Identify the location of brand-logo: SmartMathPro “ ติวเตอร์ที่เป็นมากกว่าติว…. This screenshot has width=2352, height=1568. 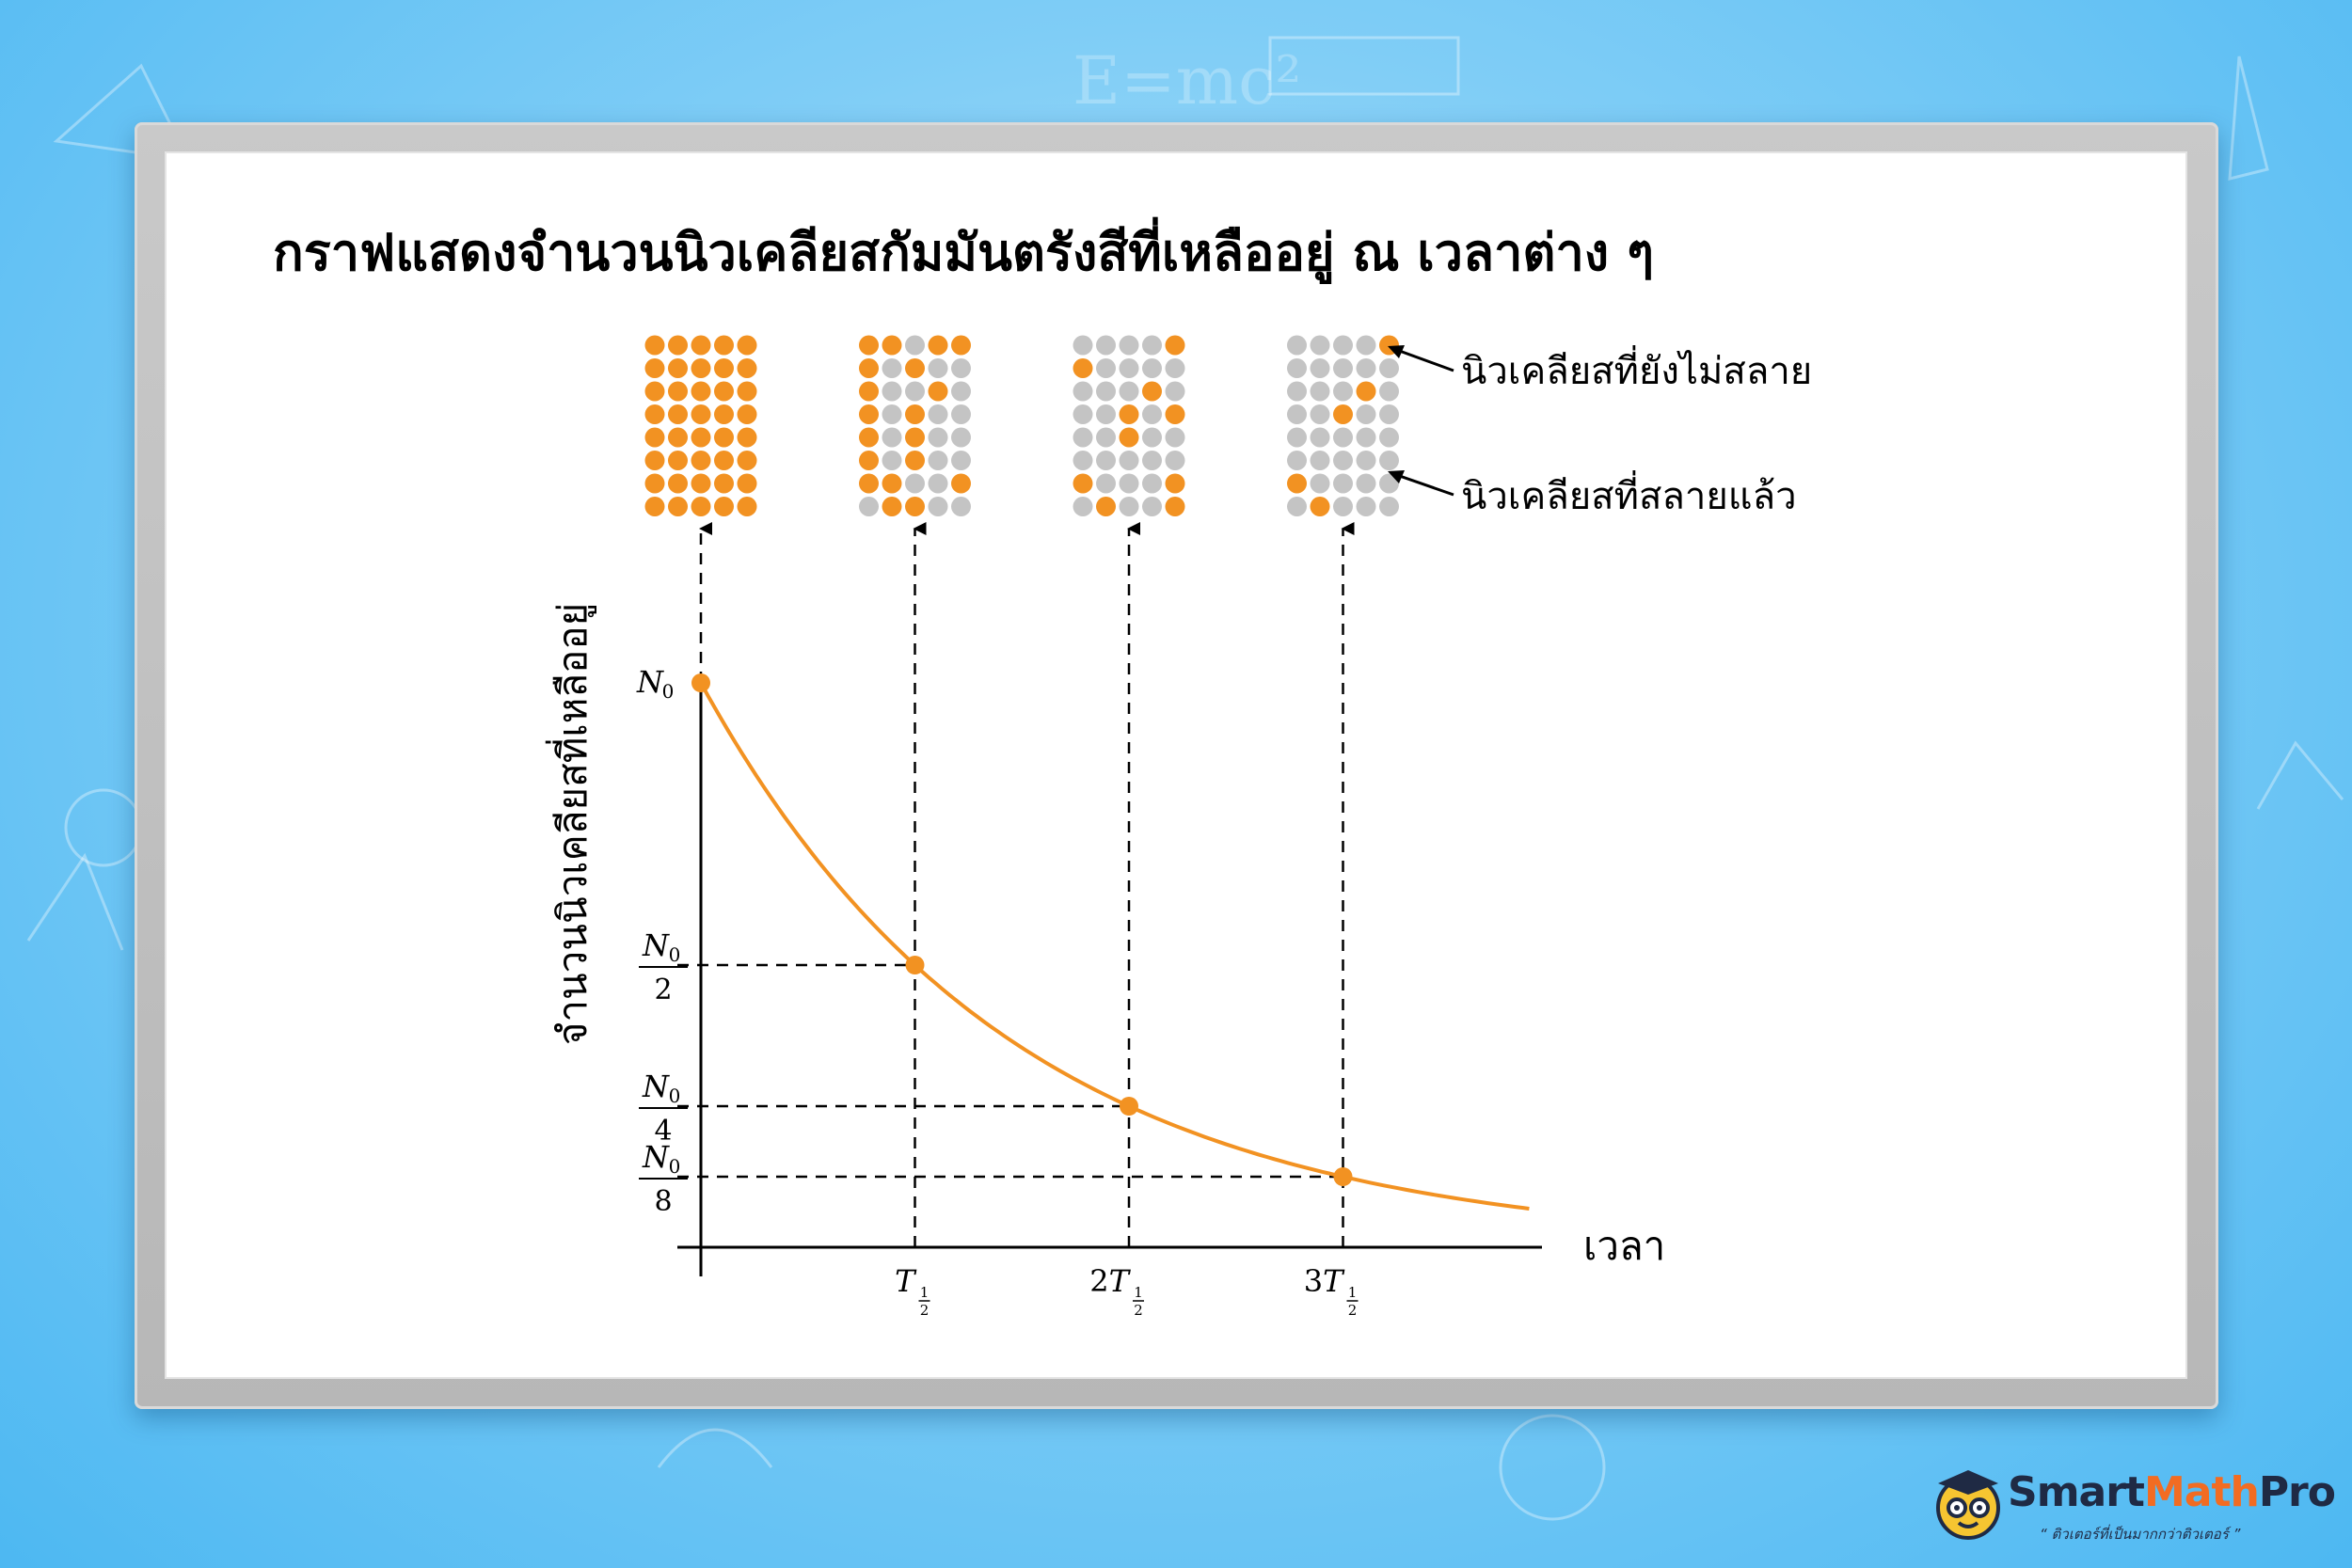
(2132, 1510).